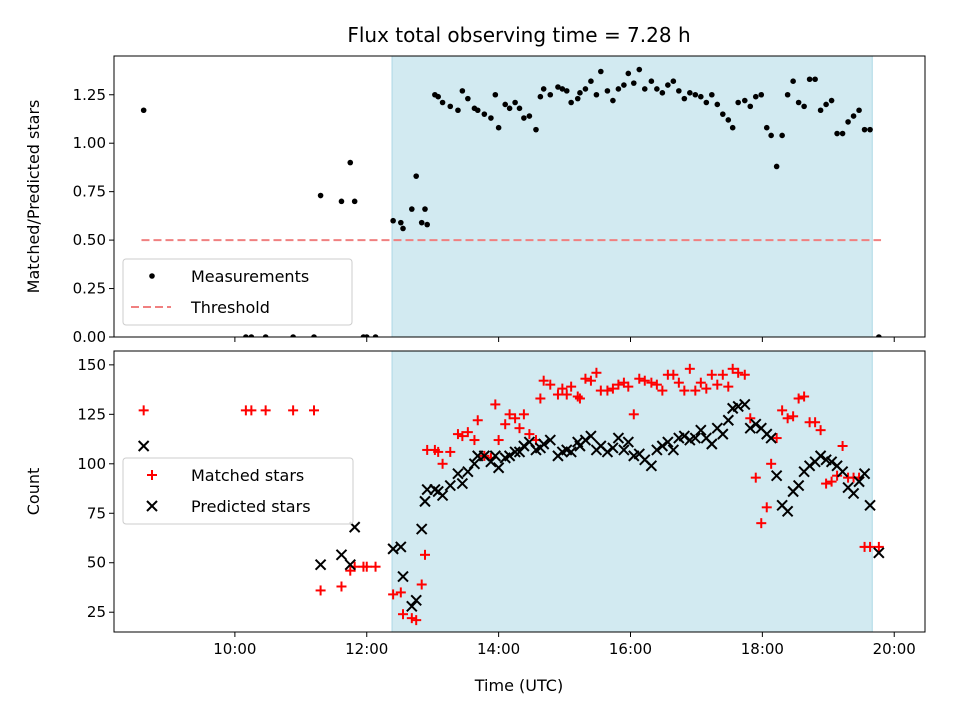 This screenshot has width=960, height=720. I want to click on x-tick-label: 14:00, so click(498, 649).